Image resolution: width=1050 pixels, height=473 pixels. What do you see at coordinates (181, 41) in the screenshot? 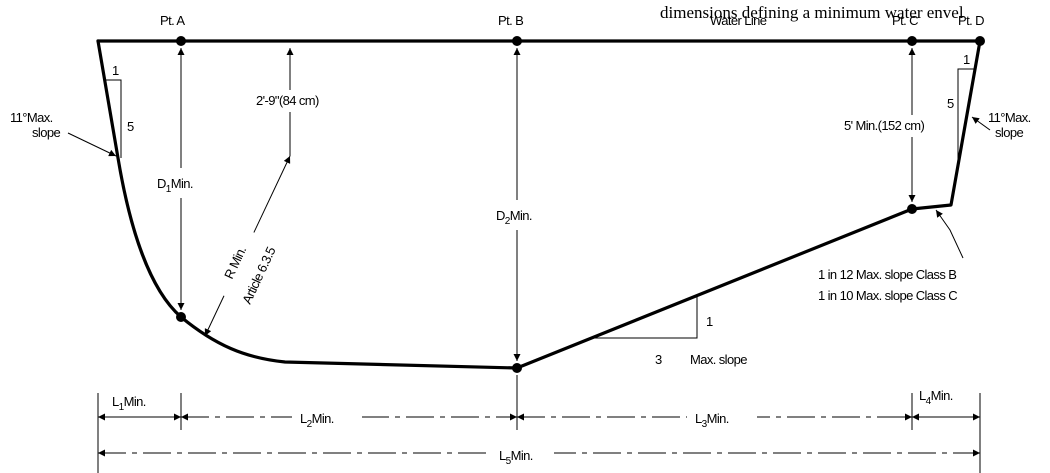
I see `point-a-top-marker` at bounding box center [181, 41].